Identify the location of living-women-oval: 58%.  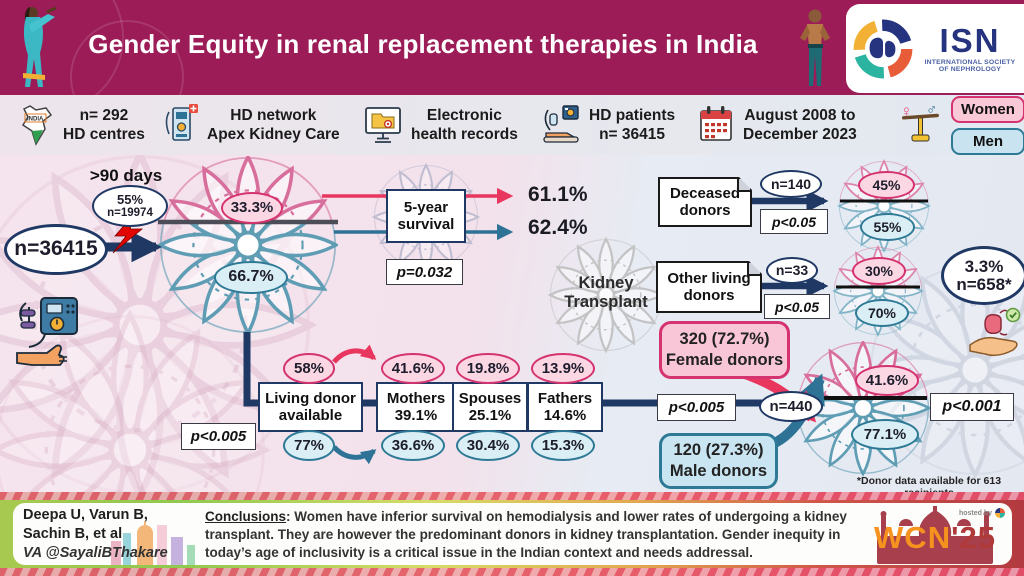
(309, 368).